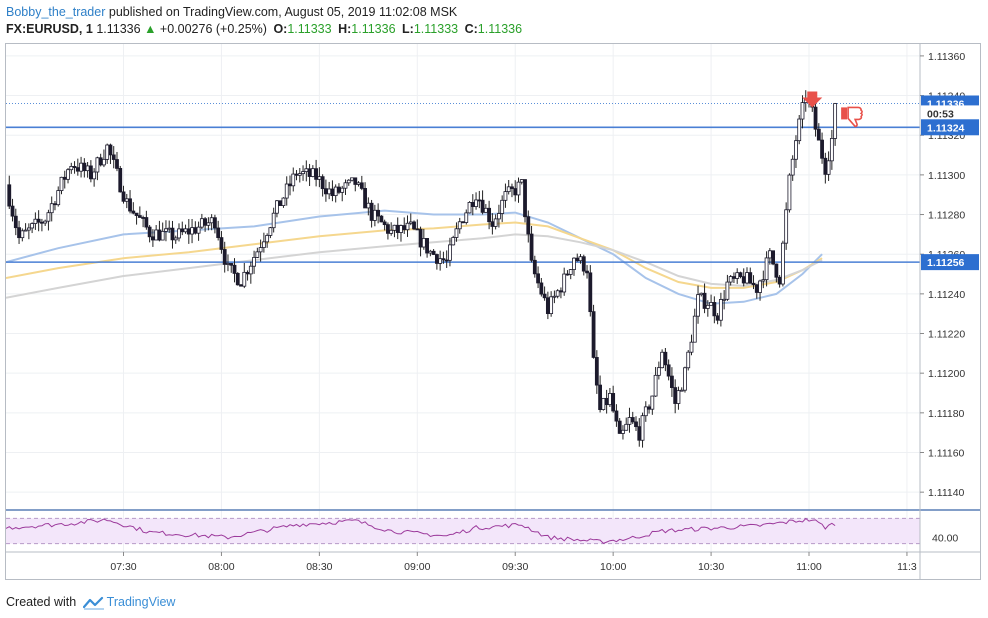 The width and height of the screenshot is (988, 618). What do you see at coordinates (471, 29) in the screenshot?
I see `close-label: C:` at bounding box center [471, 29].